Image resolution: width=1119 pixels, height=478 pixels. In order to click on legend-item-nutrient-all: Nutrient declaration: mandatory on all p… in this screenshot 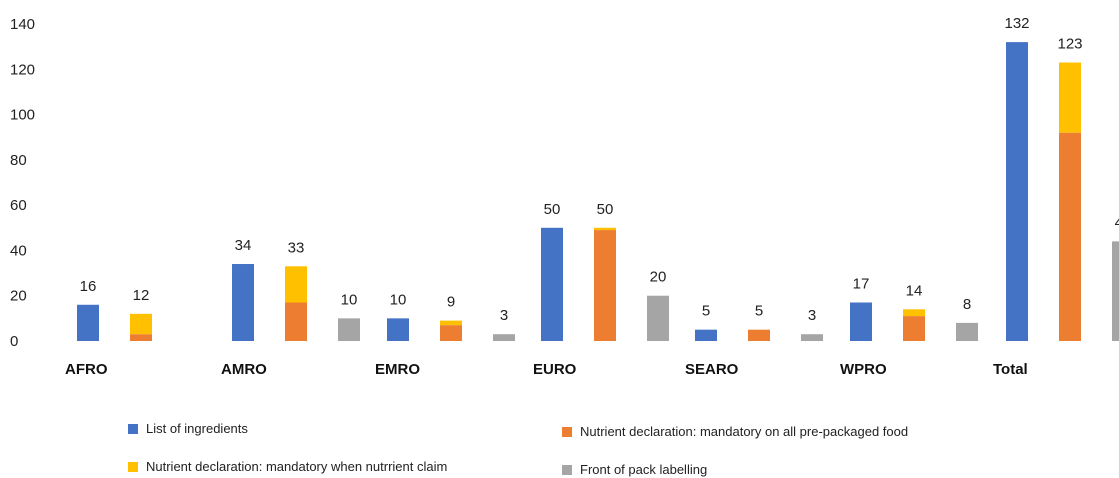, I will do `click(735, 431)`.